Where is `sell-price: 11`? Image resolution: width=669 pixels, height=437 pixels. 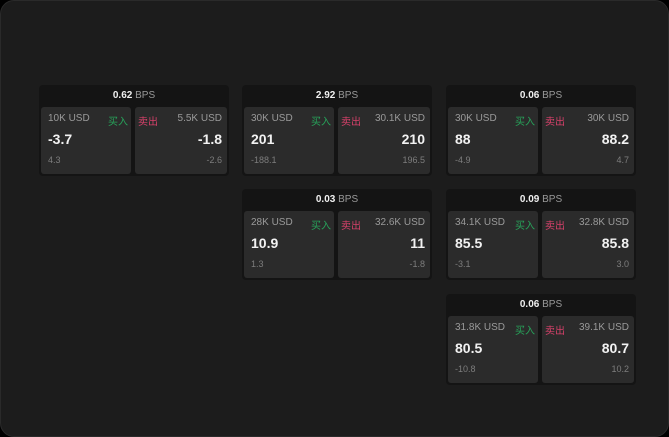 sell-price: 11 is located at coordinates (417, 243).